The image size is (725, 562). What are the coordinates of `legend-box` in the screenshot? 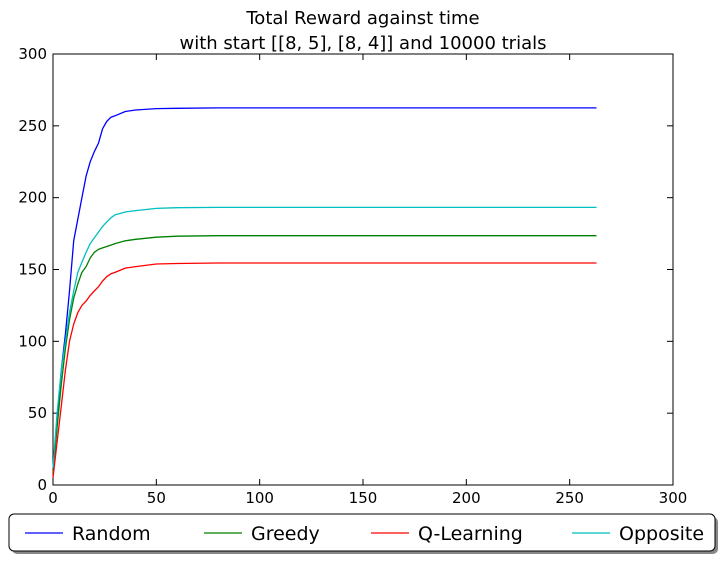 It's located at (362, 532).